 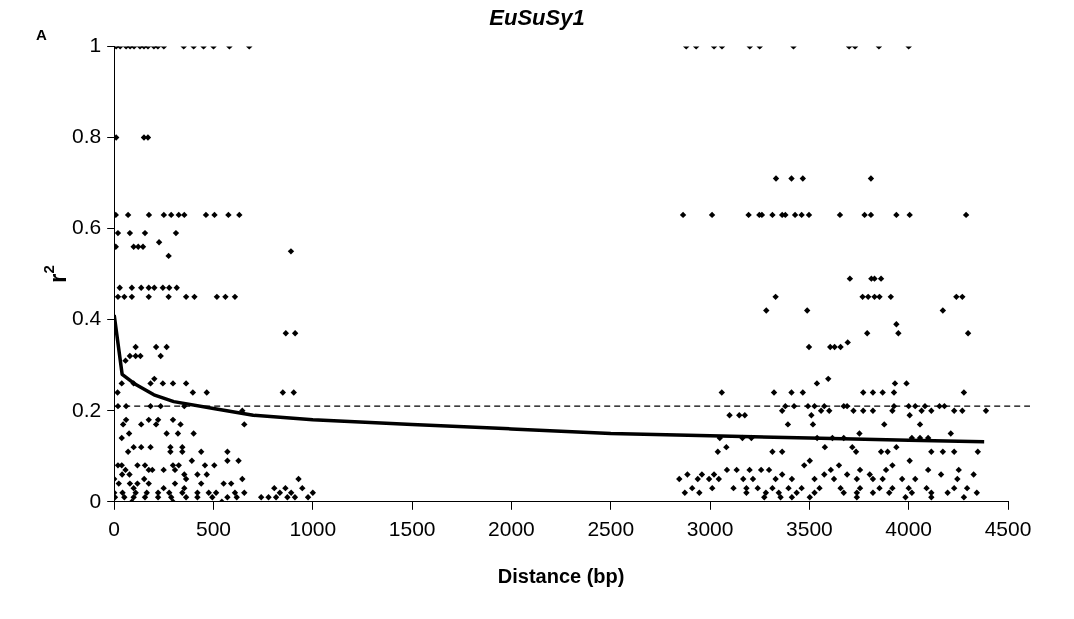 What do you see at coordinates (41, 34) in the screenshot?
I see `text: A` at bounding box center [41, 34].